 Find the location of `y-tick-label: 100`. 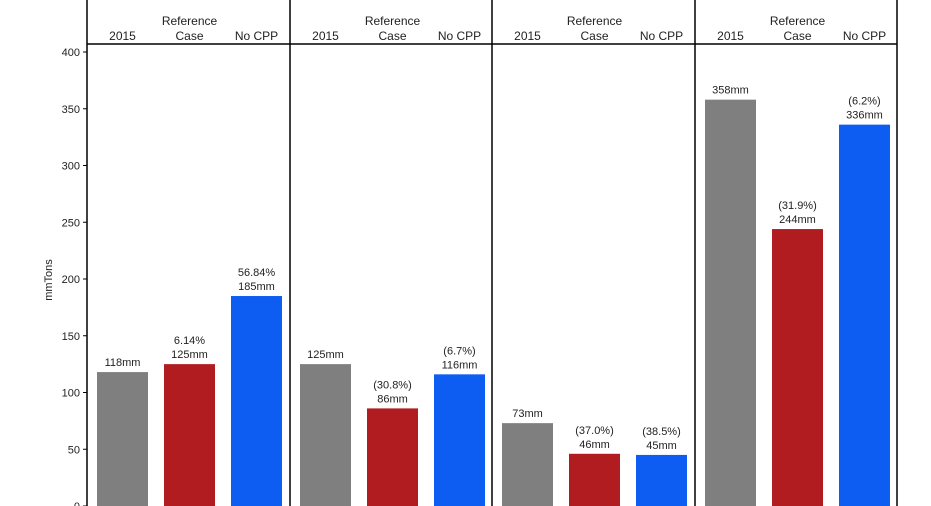

y-tick-label: 100 is located at coordinates (71, 394).